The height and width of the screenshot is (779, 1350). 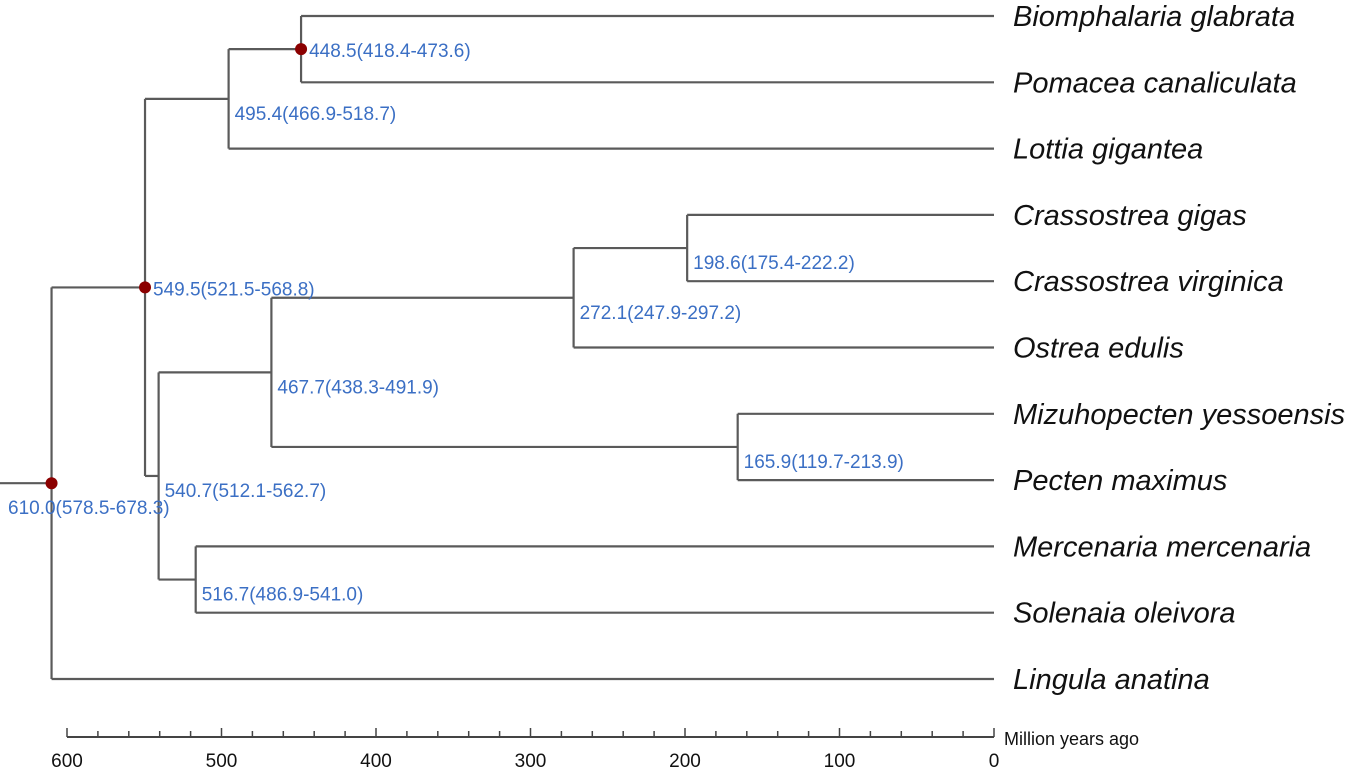 What do you see at coordinates (246, 491) in the screenshot?
I see `node-age-label: 540.7(512.1-562.7)` at bounding box center [246, 491].